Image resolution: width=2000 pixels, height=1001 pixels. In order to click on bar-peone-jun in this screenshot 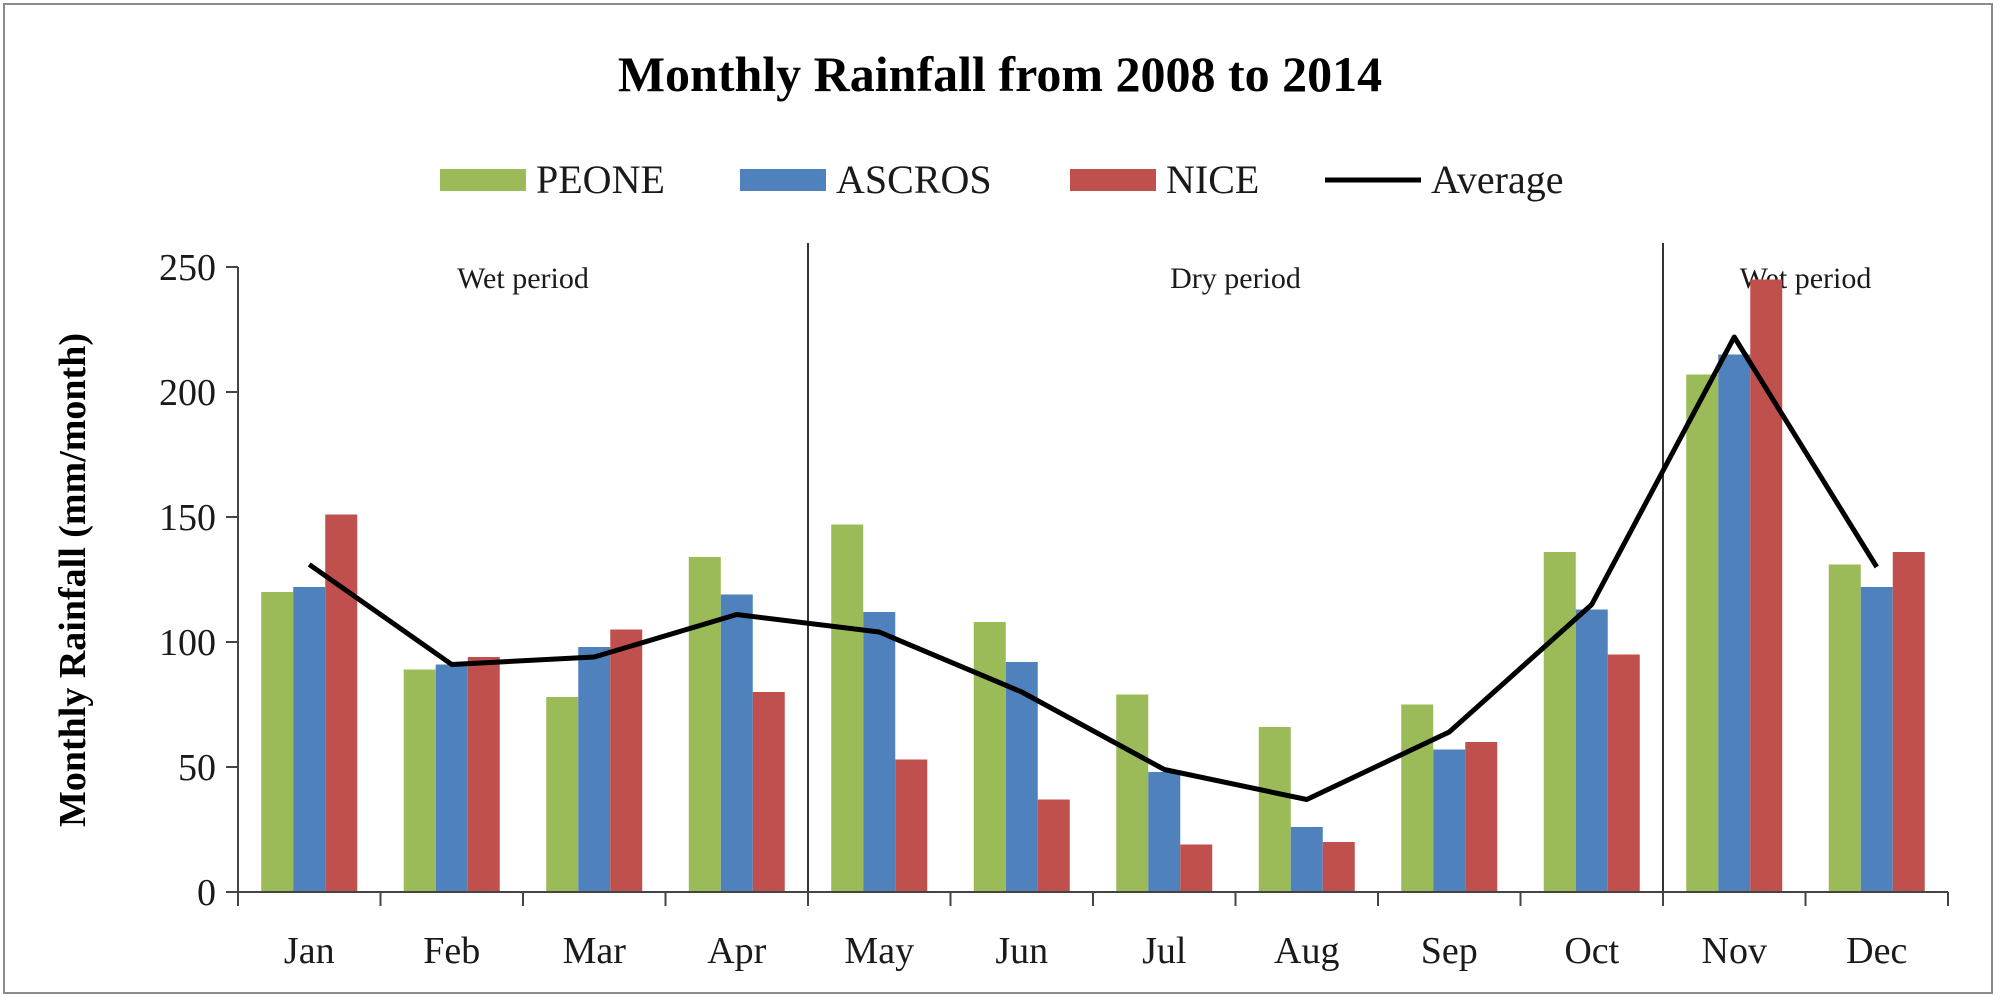, I will do `click(989, 757)`.